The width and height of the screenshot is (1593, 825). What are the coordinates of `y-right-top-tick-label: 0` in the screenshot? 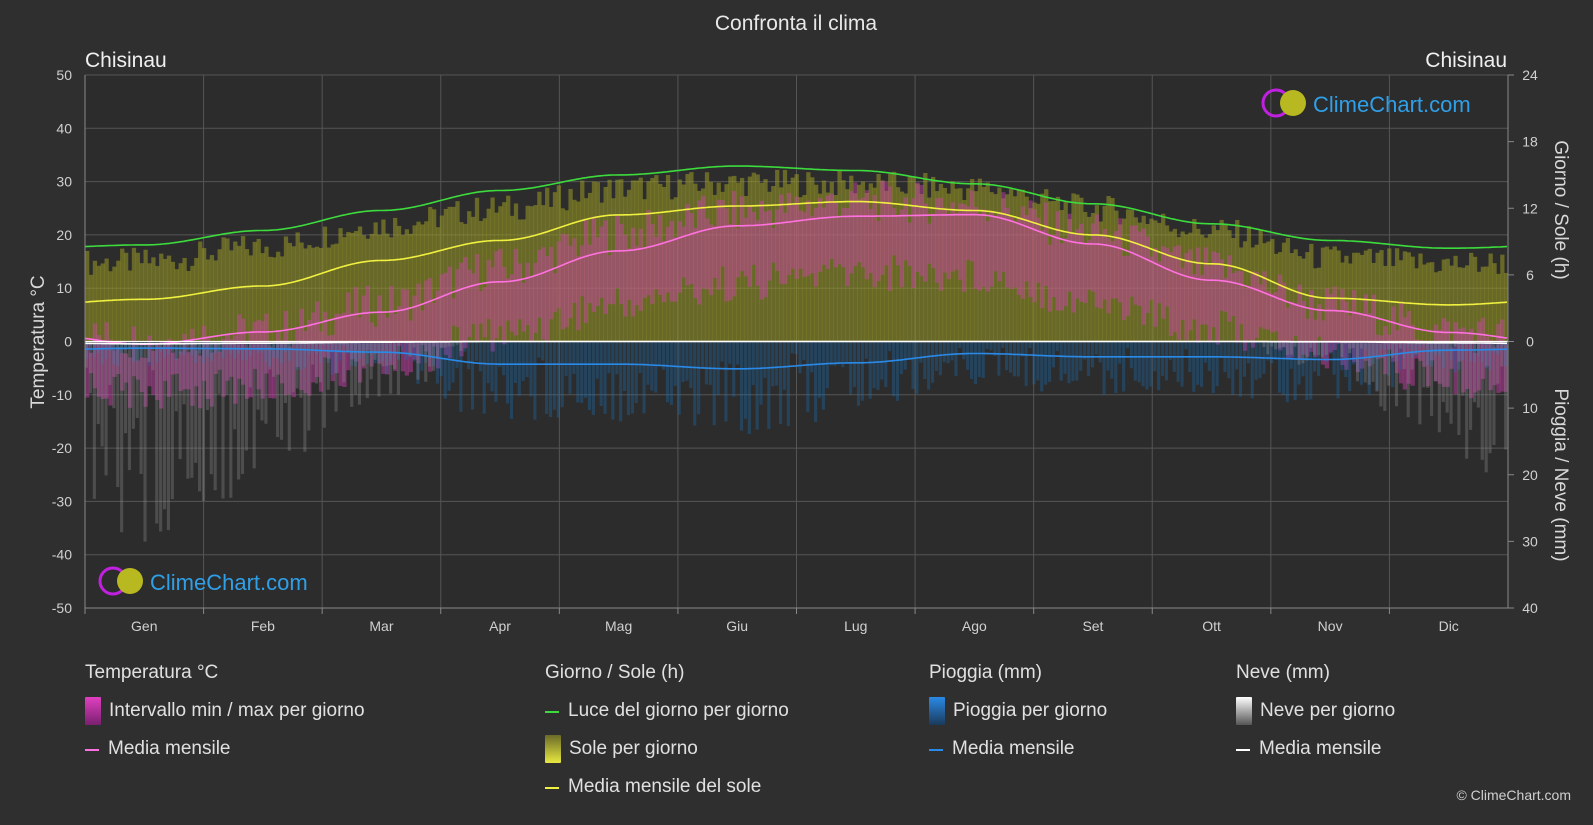 It's located at (1530, 342).